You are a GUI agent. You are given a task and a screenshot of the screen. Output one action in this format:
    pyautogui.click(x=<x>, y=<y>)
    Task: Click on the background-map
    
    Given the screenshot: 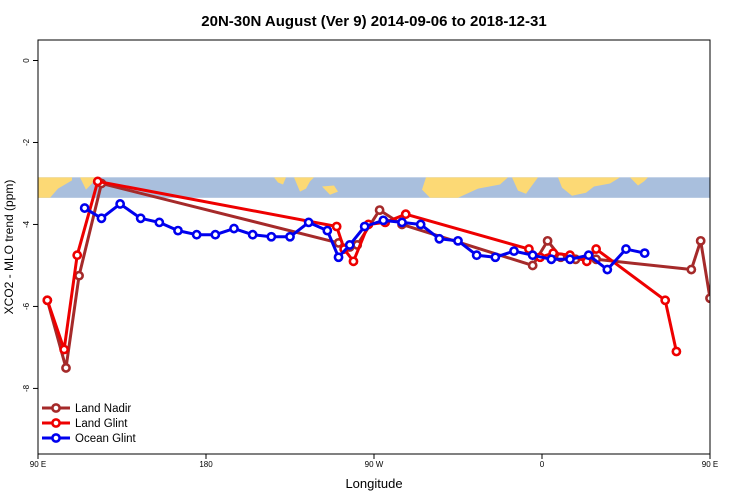 What is the action you would take?
    pyautogui.click(x=374, y=187)
    